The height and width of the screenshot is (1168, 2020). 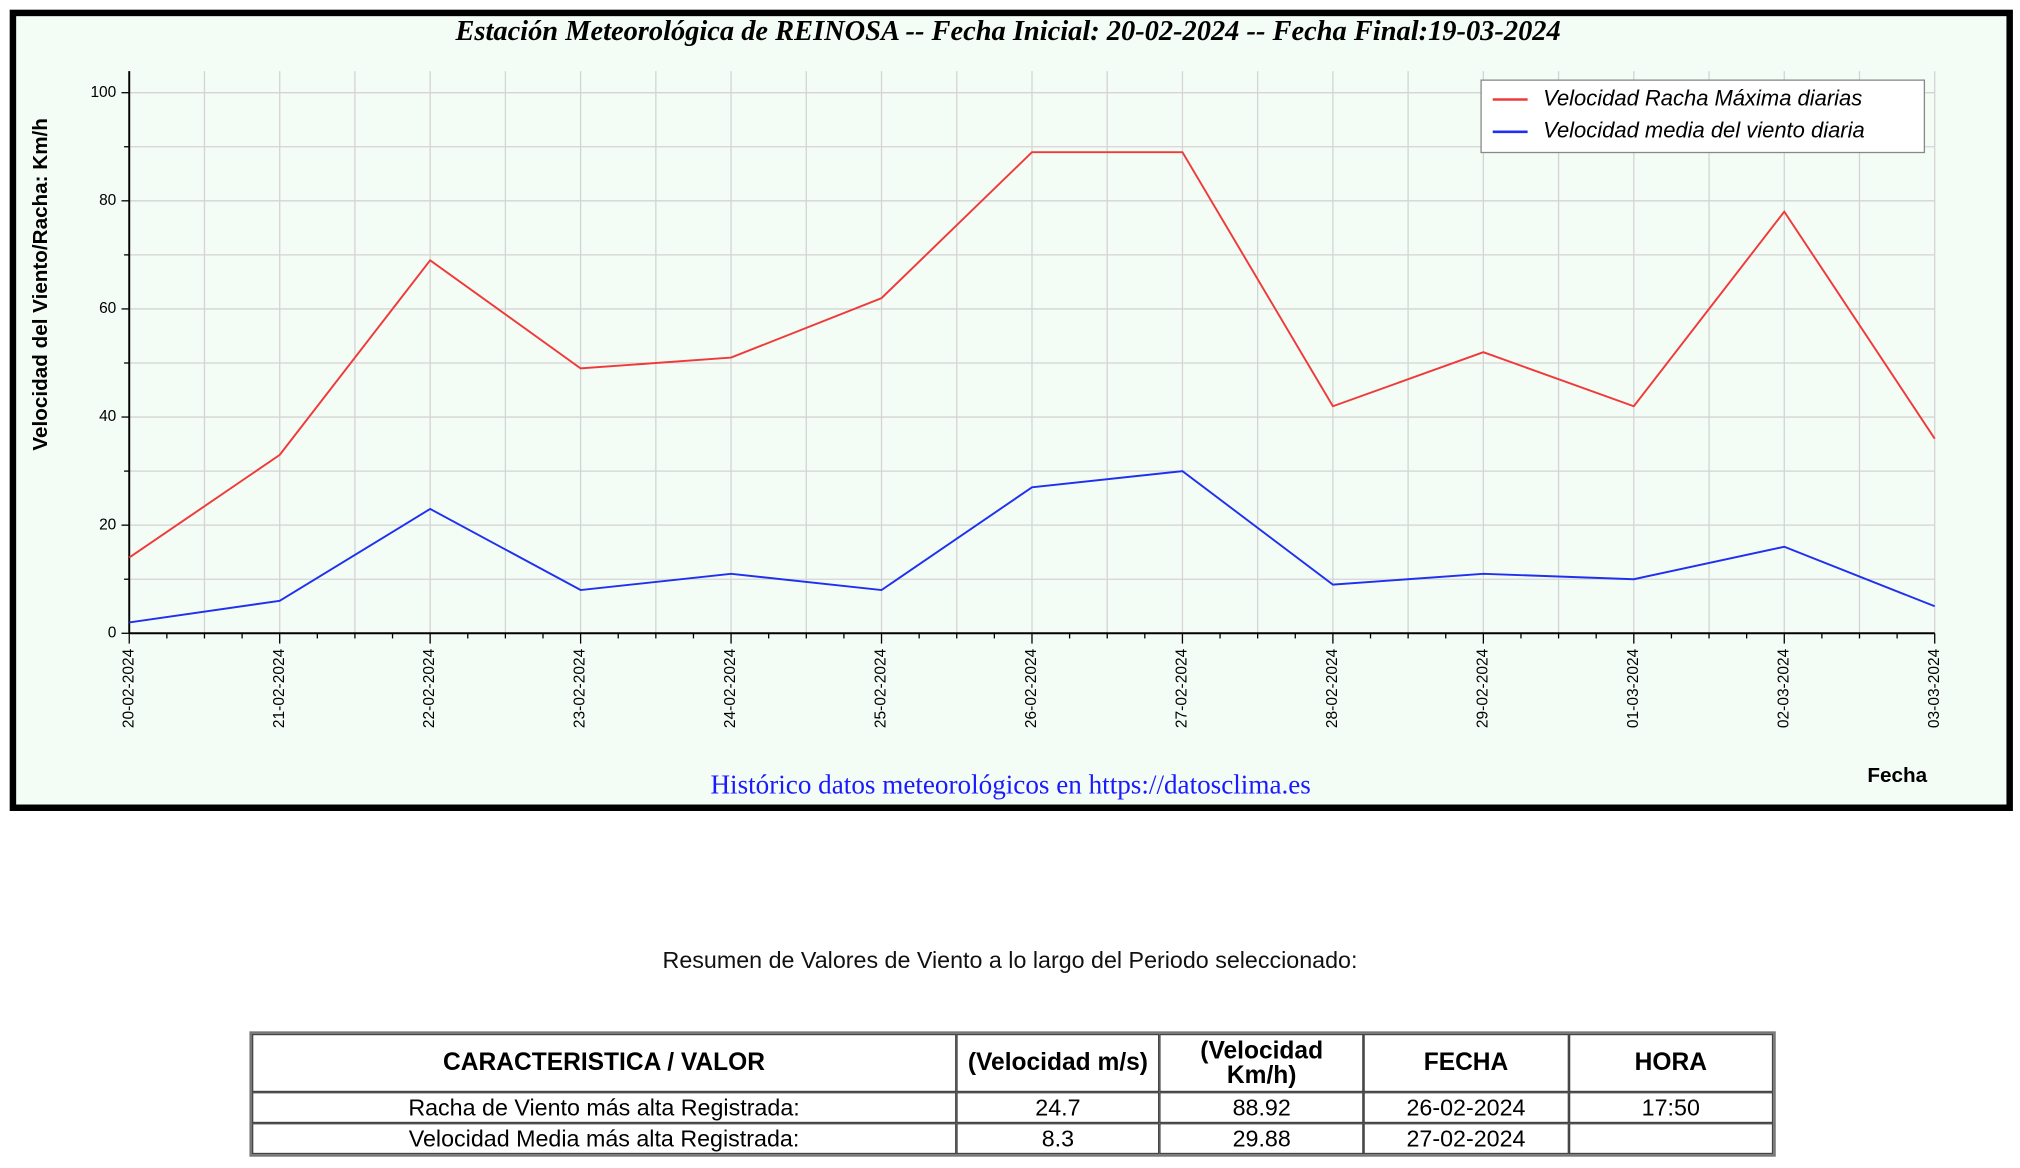 I want to click on table-header: CARACTERISTICA / VALOR, so click(x=604, y=1063).